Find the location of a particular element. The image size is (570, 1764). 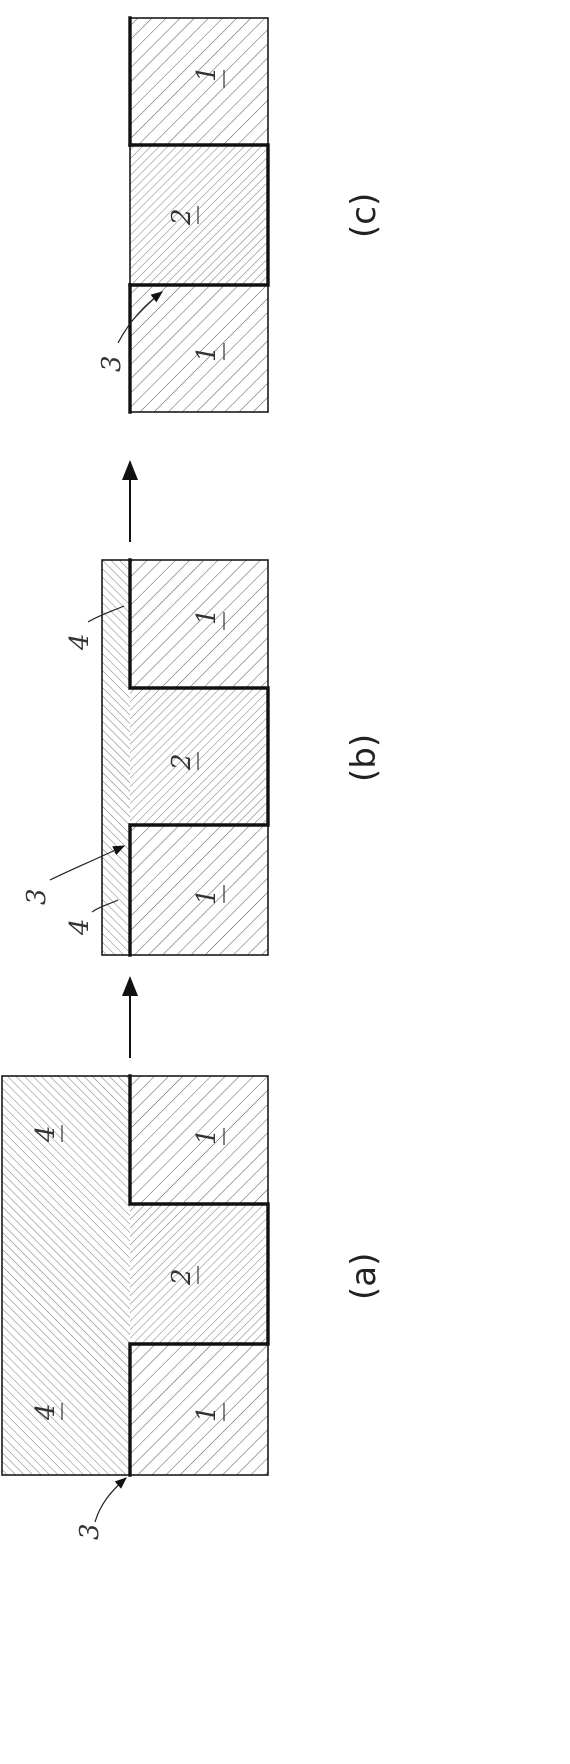

caption-c: (c) is located at coordinates (364, 215).